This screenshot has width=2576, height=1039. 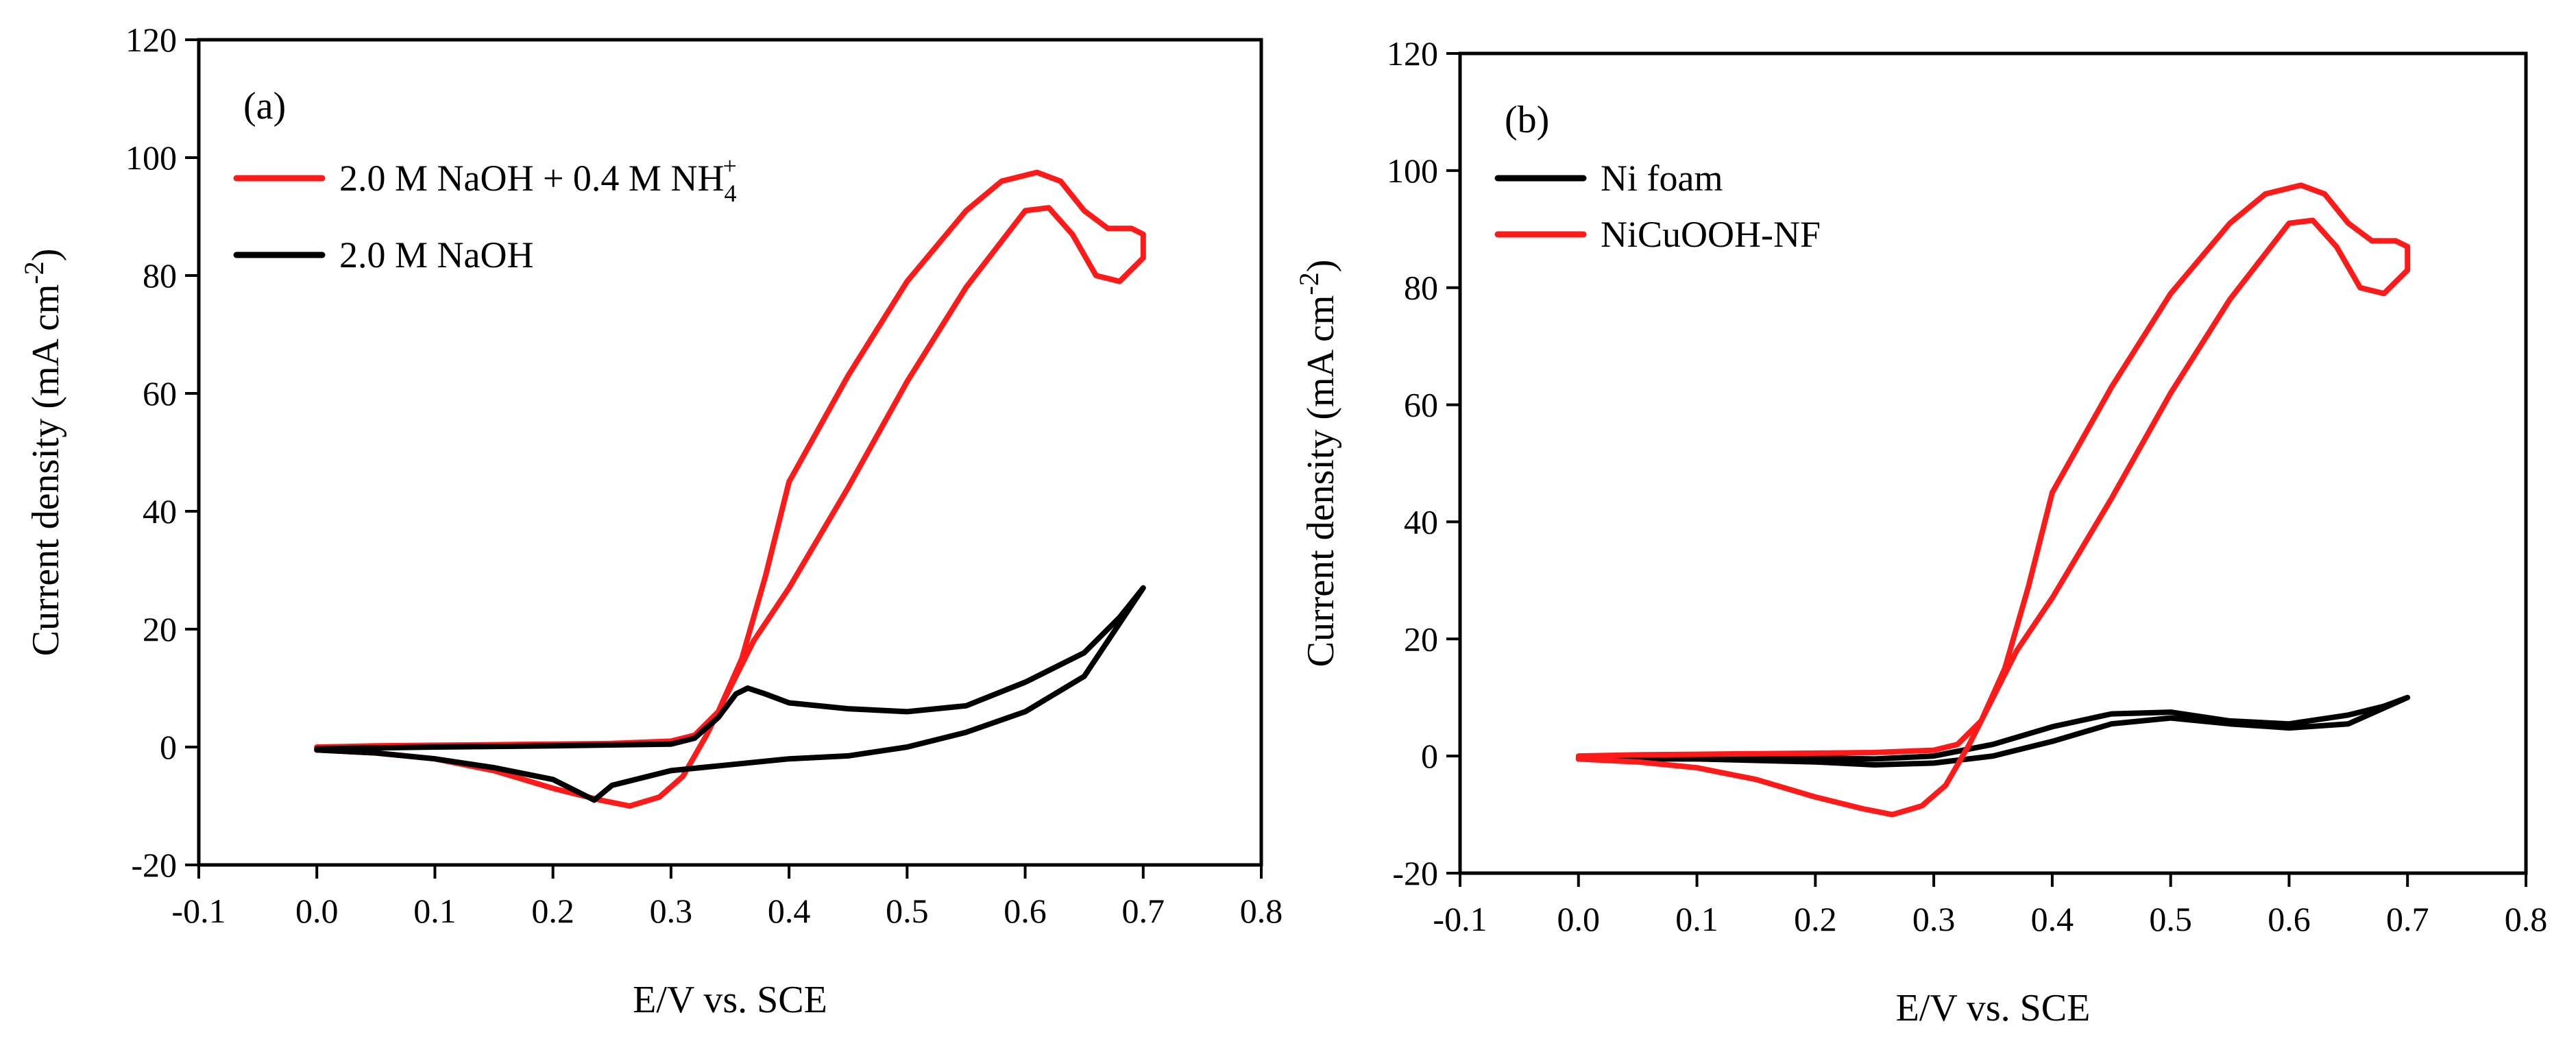 What do you see at coordinates (1527, 120) in the screenshot?
I see `panel-label: (b)` at bounding box center [1527, 120].